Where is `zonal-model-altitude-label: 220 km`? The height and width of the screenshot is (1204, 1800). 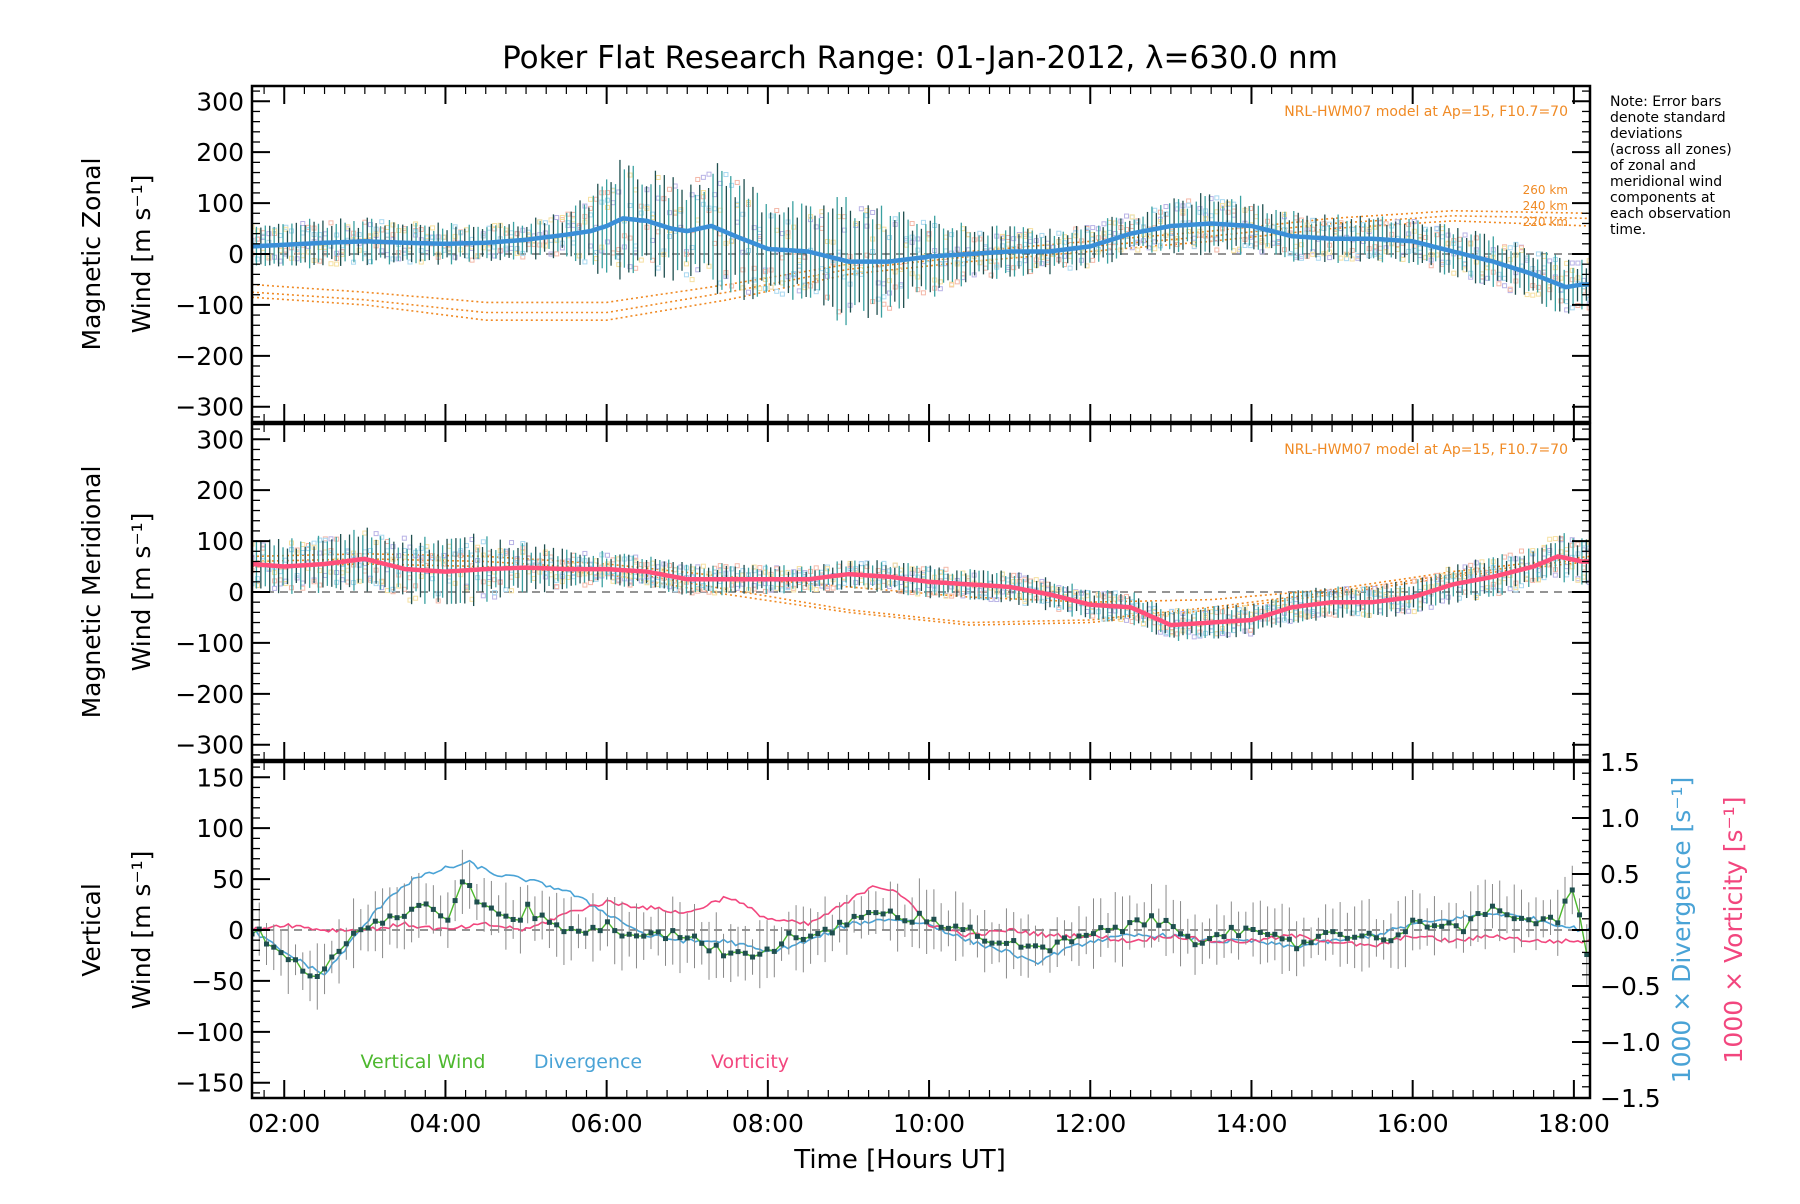
zonal-model-altitude-label: 220 km is located at coordinates (1545, 222).